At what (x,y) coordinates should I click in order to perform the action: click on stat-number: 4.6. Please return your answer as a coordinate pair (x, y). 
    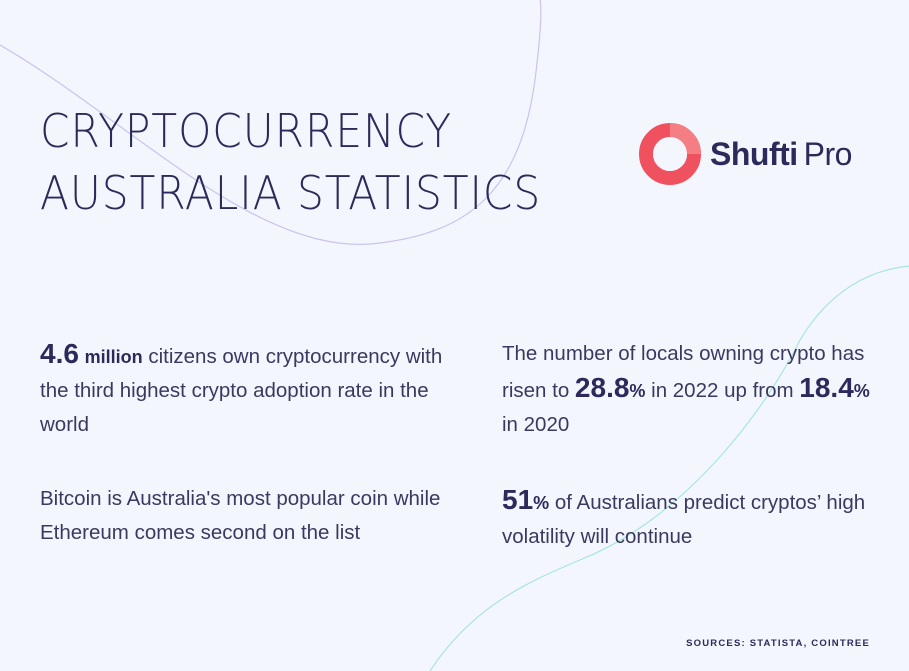
    Looking at the image, I should click on (59, 353).